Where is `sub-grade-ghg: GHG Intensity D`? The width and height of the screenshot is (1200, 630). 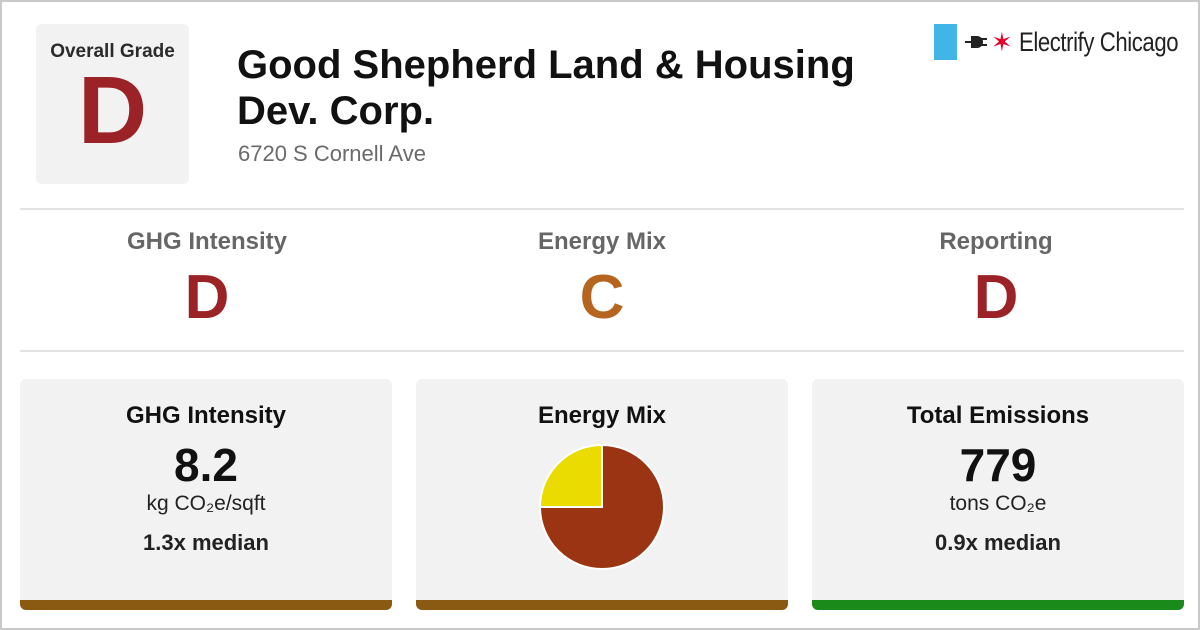
sub-grade-ghg: GHG Intensity D is located at coordinates (207, 279).